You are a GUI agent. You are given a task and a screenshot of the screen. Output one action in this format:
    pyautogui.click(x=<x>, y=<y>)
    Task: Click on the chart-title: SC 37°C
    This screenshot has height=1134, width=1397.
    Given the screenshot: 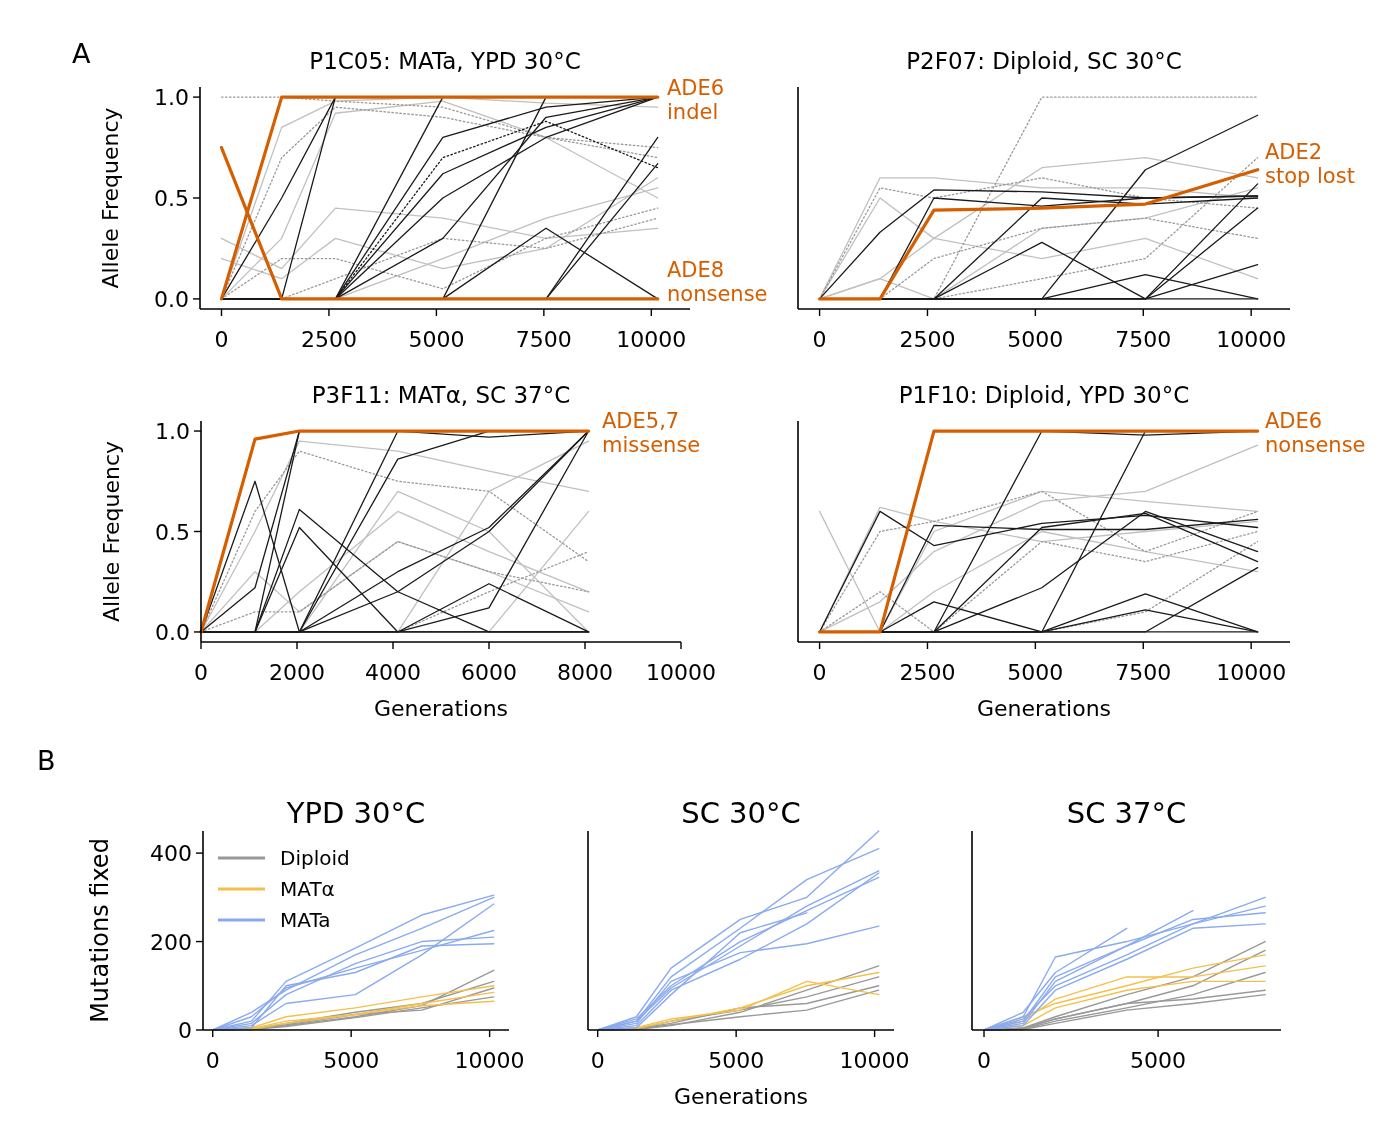 What is the action you would take?
    pyautogui.click(x=1126, y=813)
    